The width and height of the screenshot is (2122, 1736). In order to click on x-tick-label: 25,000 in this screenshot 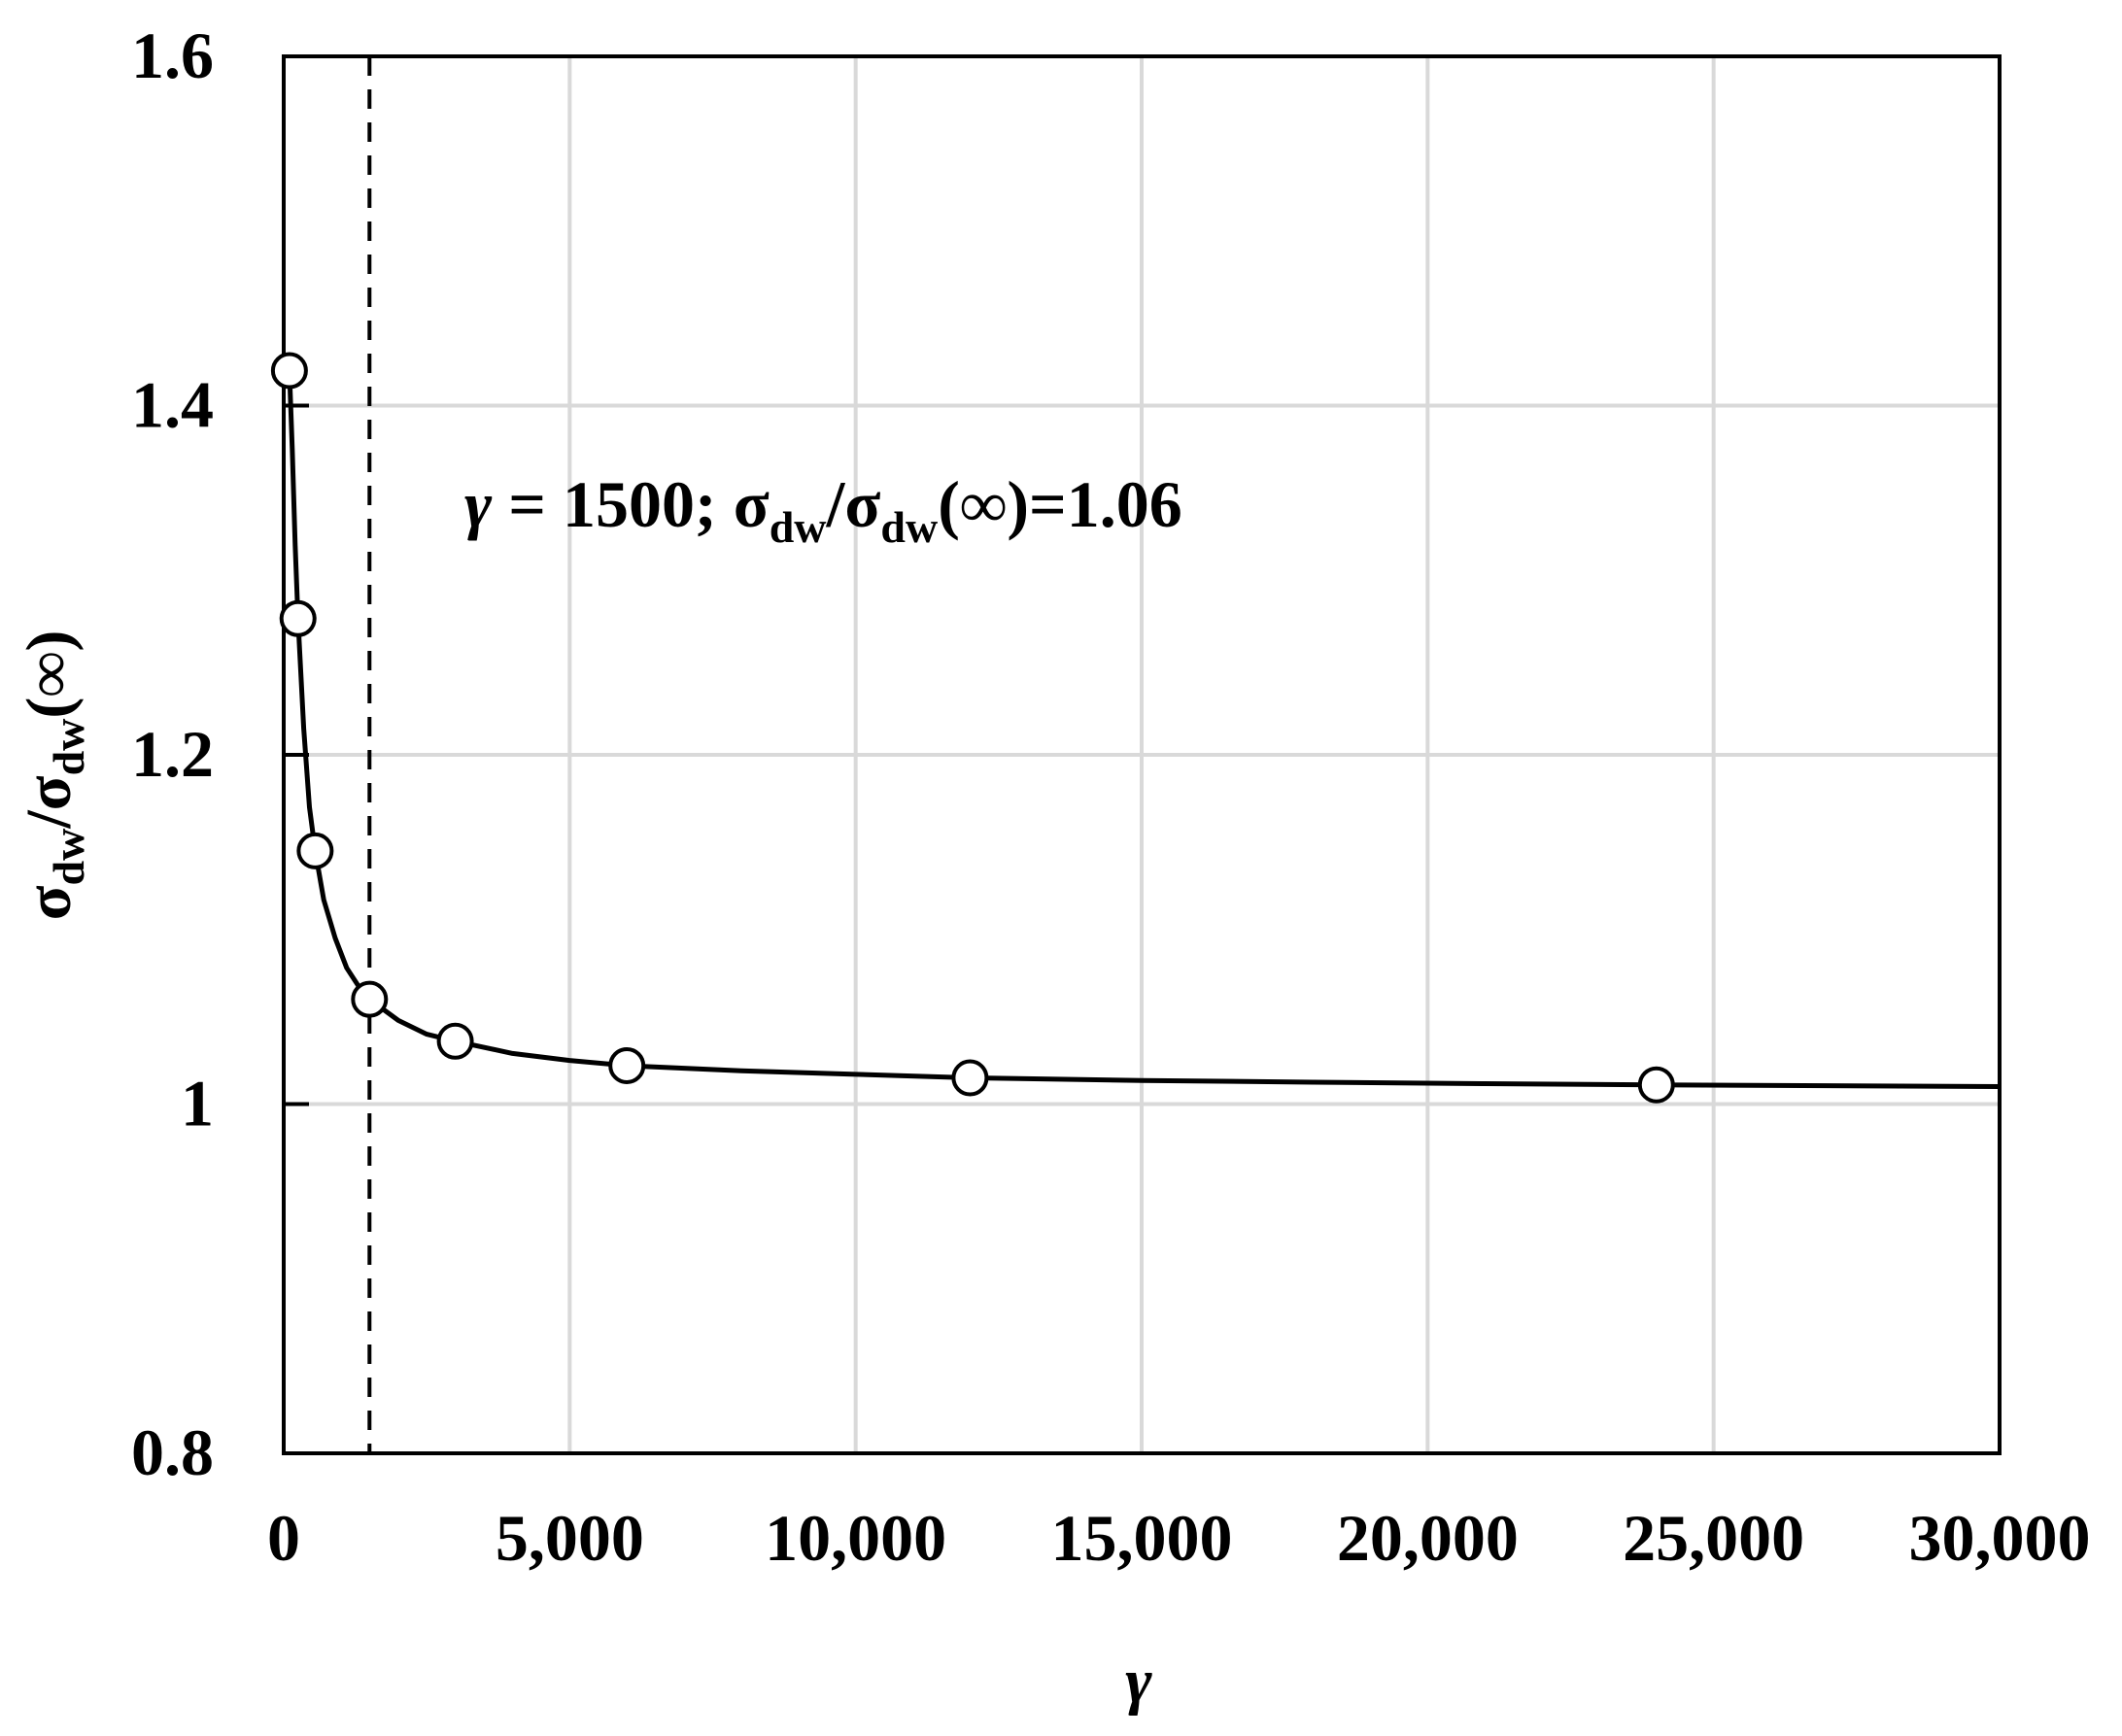, I will do `click(1713, 1538)`.